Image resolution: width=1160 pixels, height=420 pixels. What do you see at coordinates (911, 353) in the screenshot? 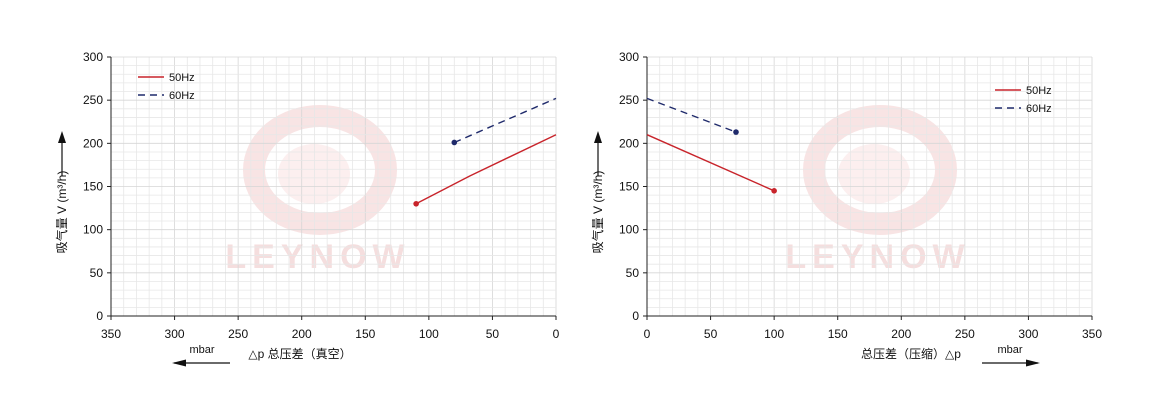
I see `x-axis-label: 总压差（压缩）△p` at bounding box center [911, 353].